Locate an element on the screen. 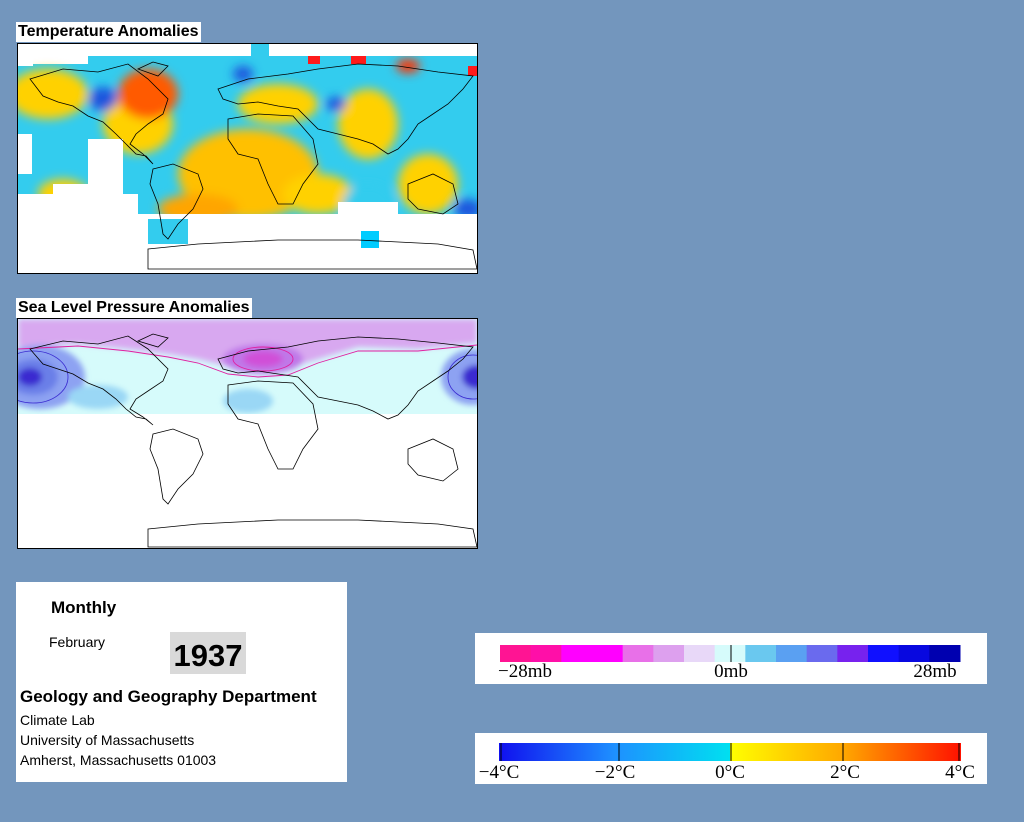  pressure-anomaly-map is located at coordinates (247, 433).